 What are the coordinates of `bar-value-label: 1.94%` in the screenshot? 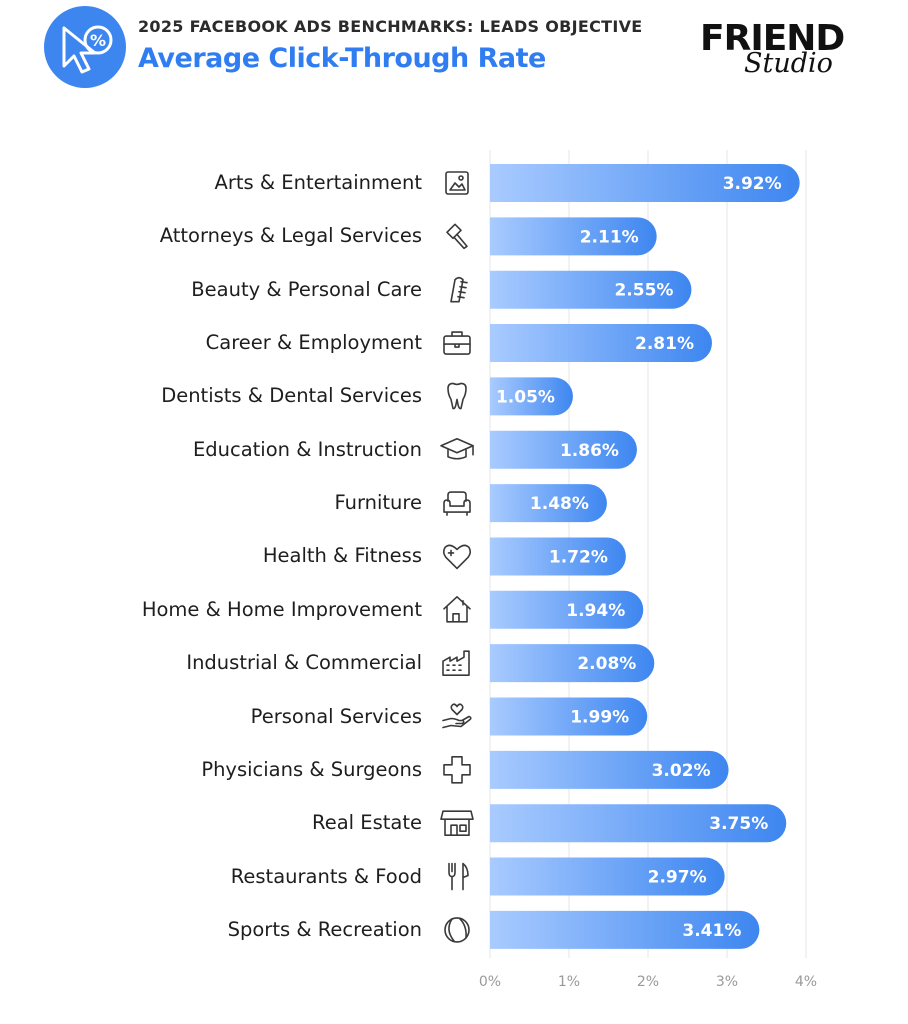 It's located at (595, 611).